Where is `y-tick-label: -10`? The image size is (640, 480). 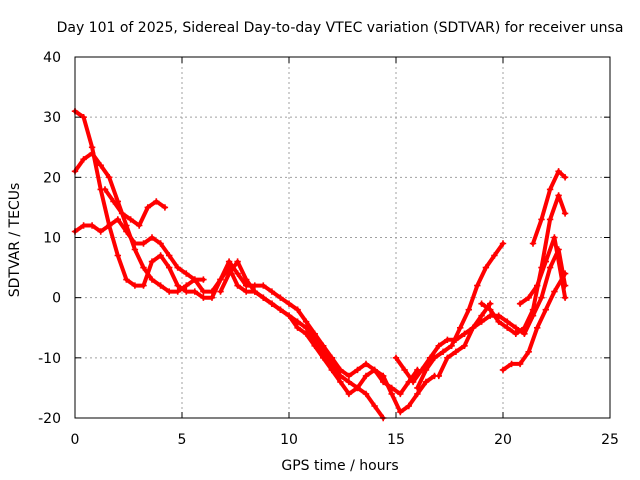 y-tick-label: -10 is located at coordinates (49, 359).